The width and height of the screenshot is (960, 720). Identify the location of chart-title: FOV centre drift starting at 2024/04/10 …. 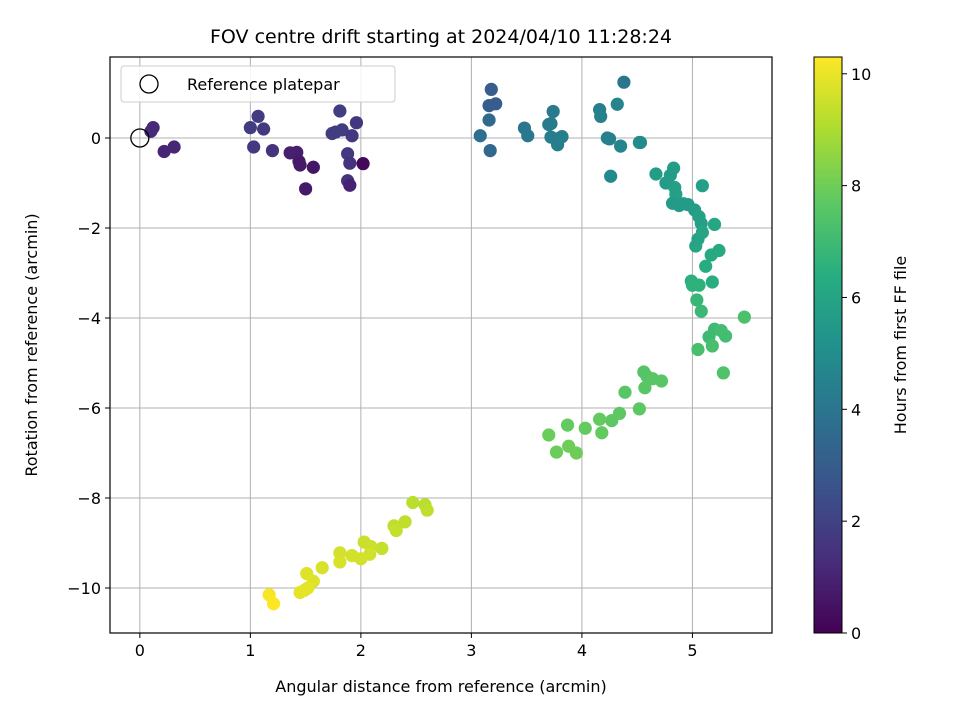
(441, 37).